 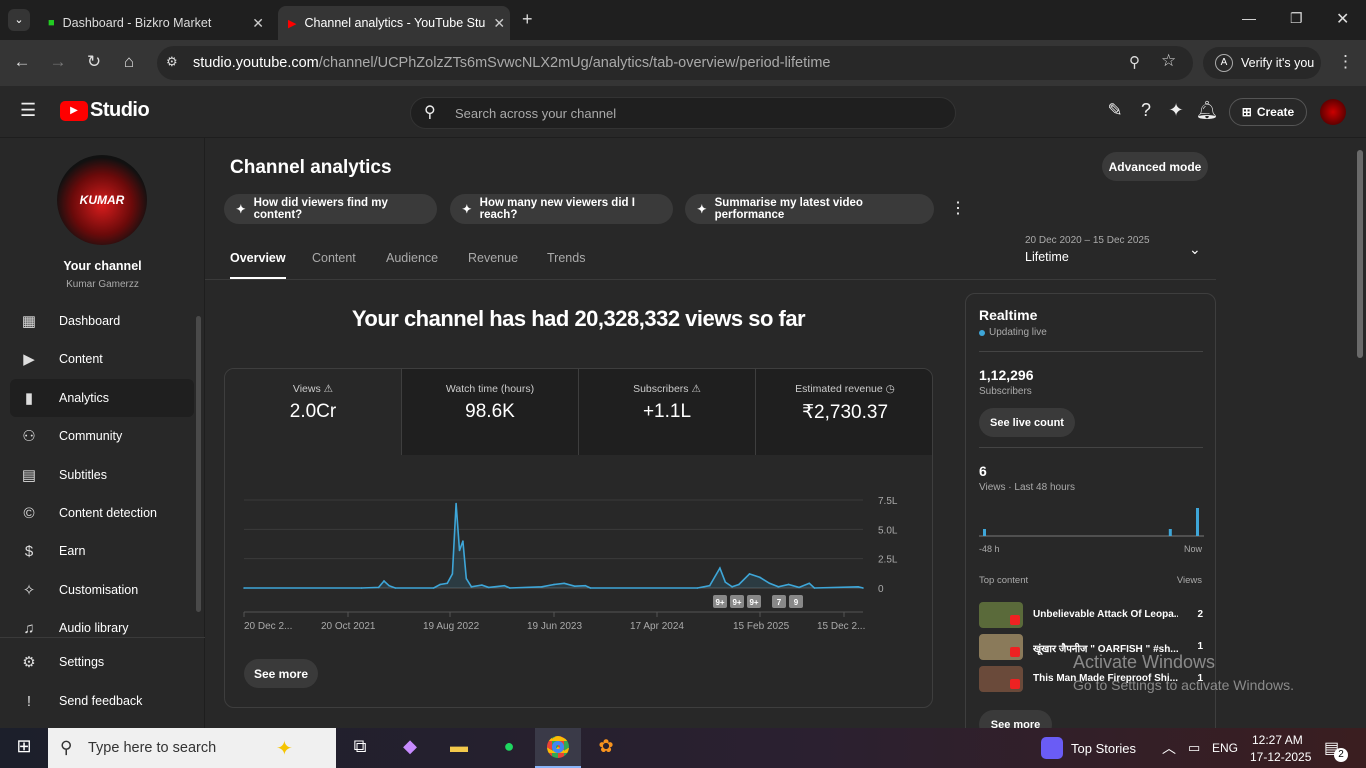 I want to click on home-icon: ⌂, so click(x=129, y=61).